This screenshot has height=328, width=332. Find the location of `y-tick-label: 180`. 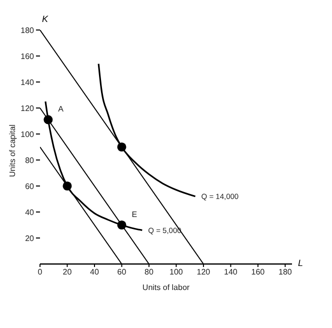

y-tick-label: 180 is located at coordinates (27, 30).